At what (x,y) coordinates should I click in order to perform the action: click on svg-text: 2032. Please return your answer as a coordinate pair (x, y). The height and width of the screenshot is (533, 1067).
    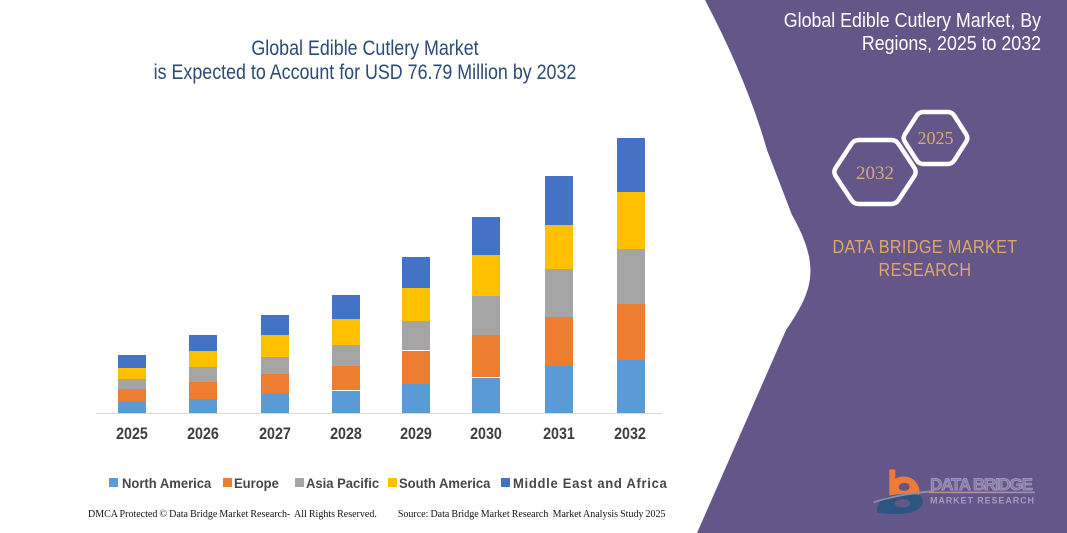
    Looking at the image, I should click on (875, 173).